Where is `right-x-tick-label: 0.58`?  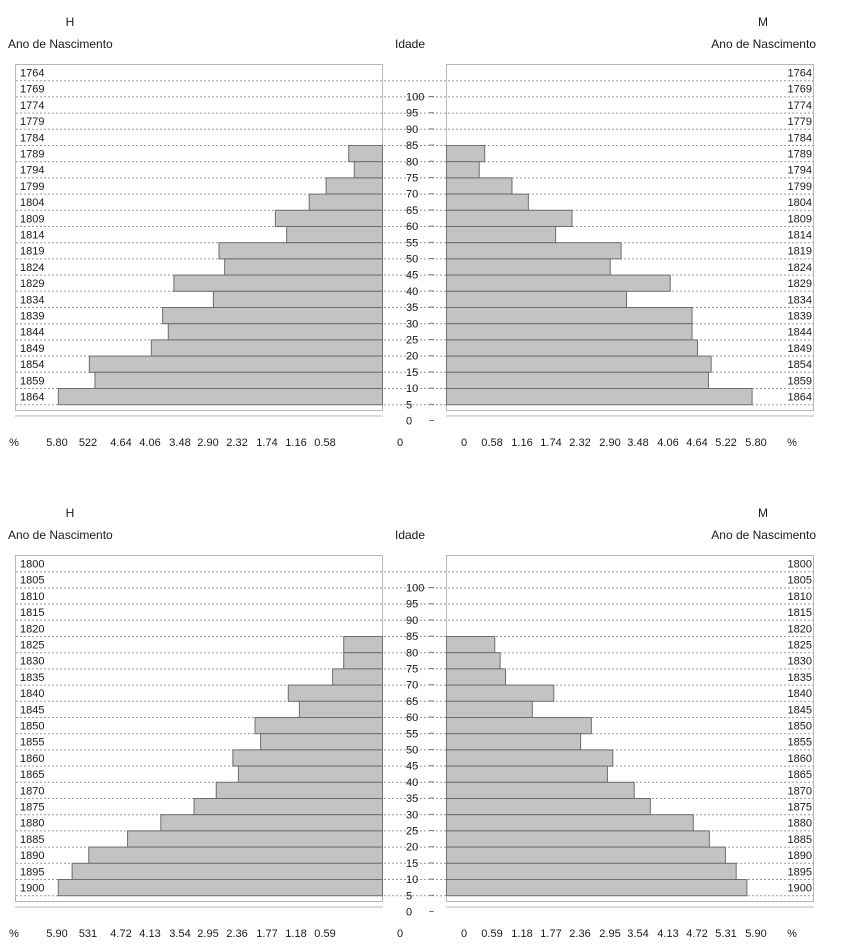
right-x-tick-label: 0.58 is located at coordinates (491, 443).